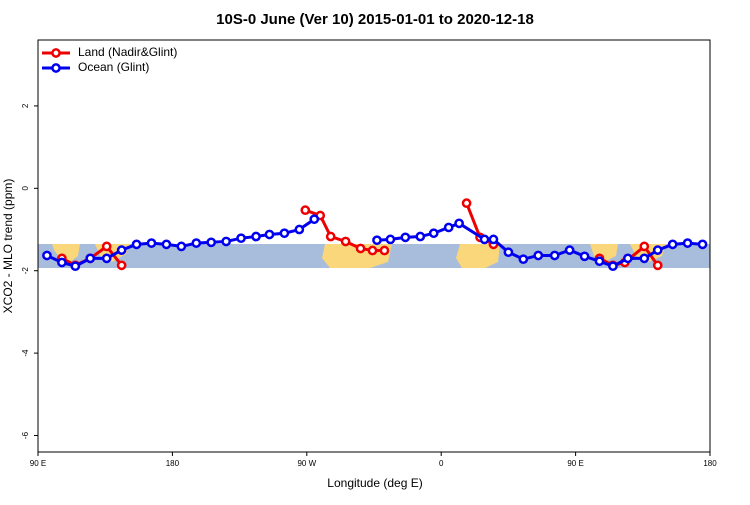 The height and width of the screenshot is (505, 750). What do you see at coordinates (374, 483) in the screenshot?
I see `x-axis-label: Longitude (deg E)` at bounding box center [374, 483].